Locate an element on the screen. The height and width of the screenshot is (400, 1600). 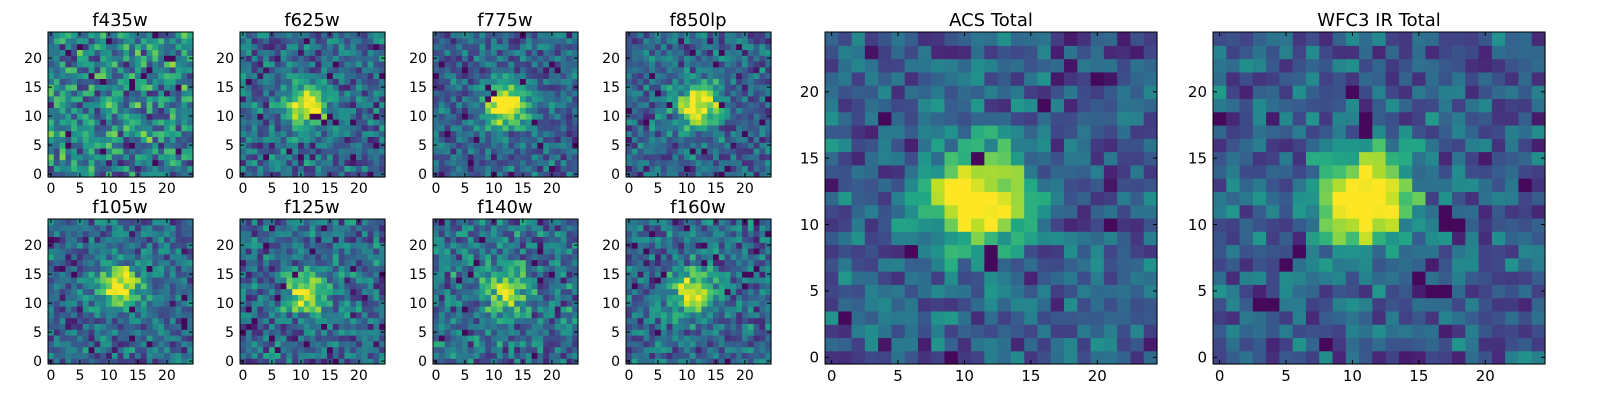
axes-frame is located at coordinates (698, 104).